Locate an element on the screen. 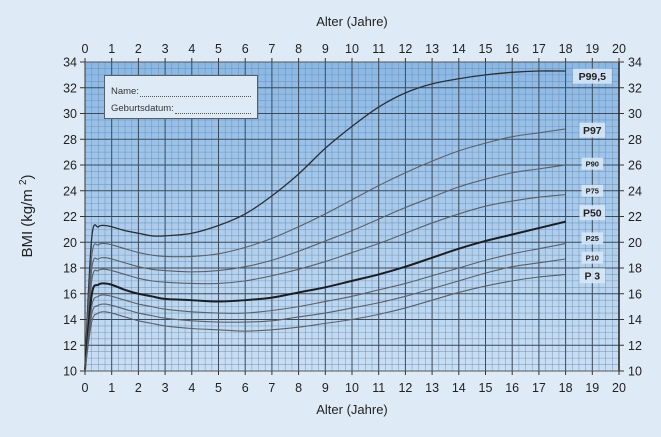 The height and width of the screenshot is (437, 661). name-input-line is located at coordinates (195, 92).